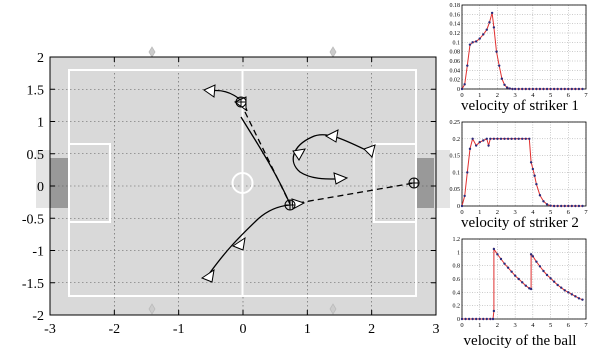 The image size is (589, 354). I want to click on chart-x-tick-label: 3, so click(515, 95).